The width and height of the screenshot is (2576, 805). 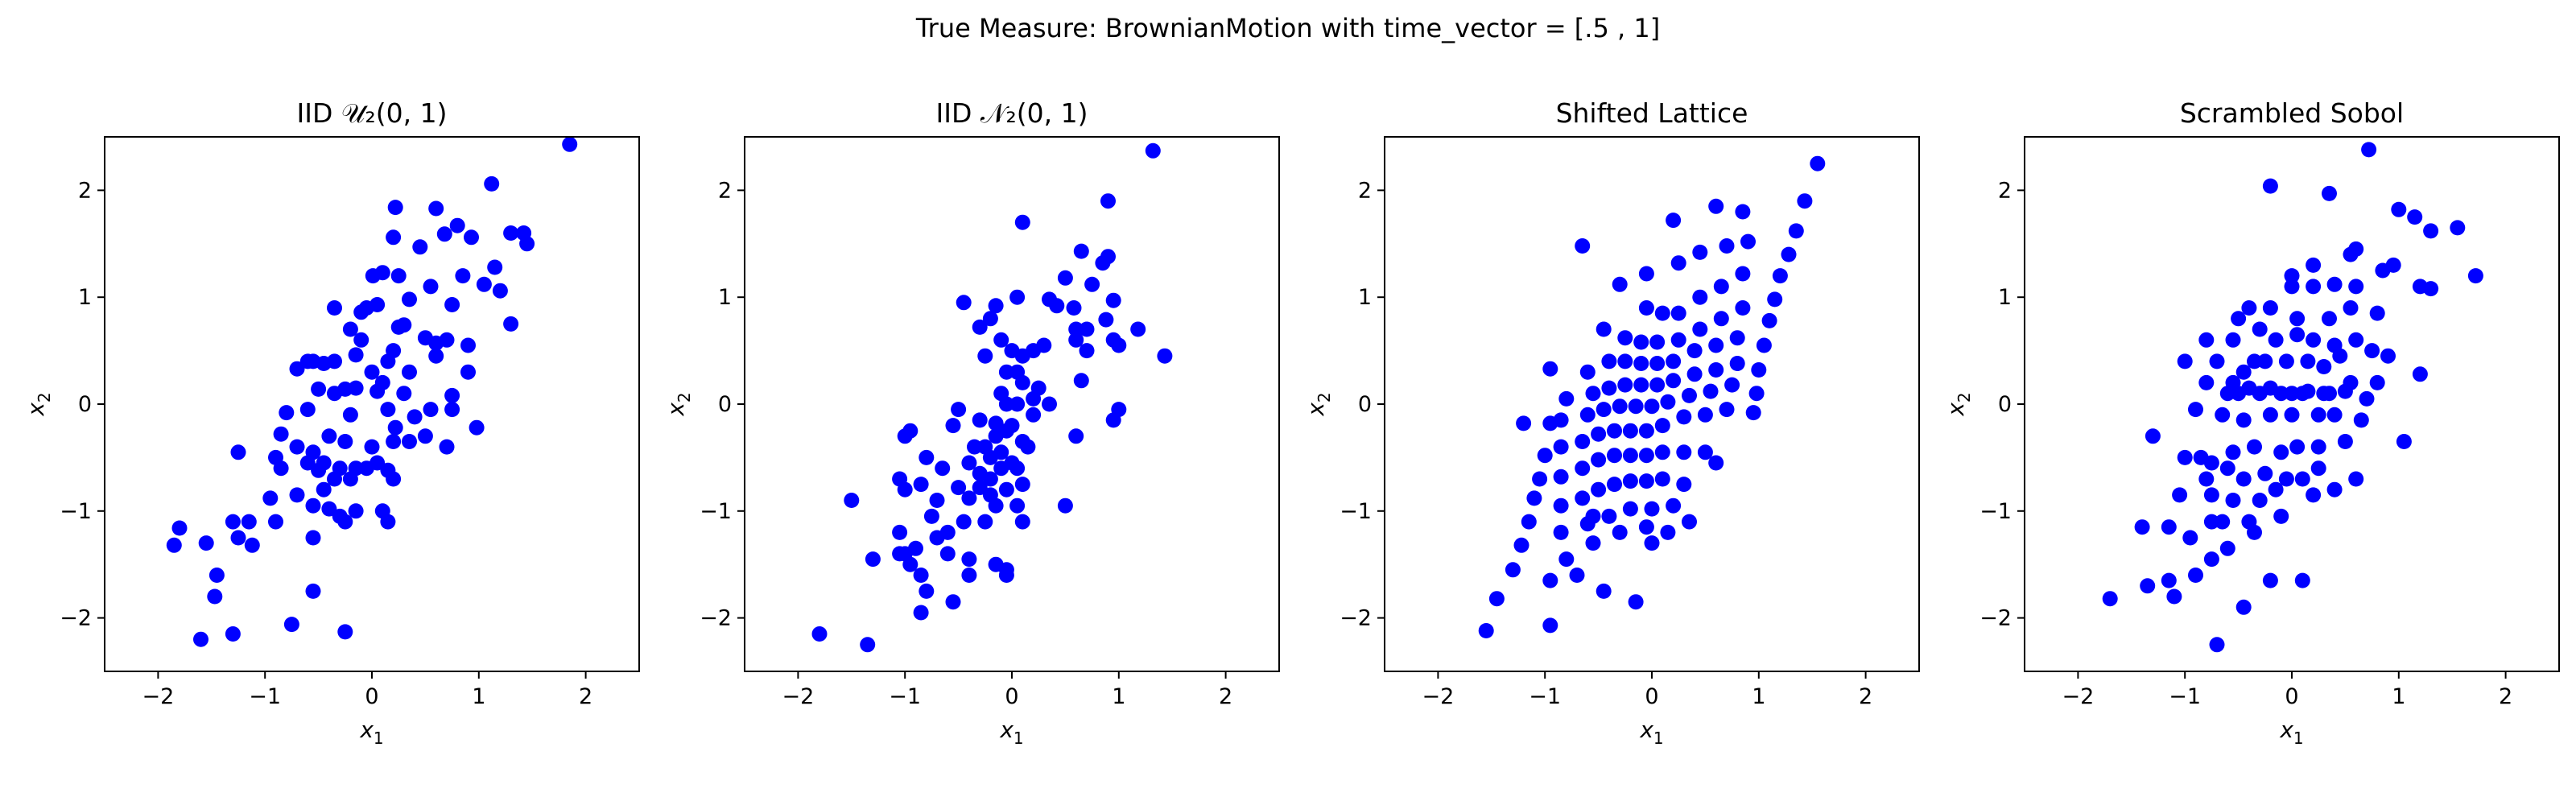 I want to click on x-tick-label: 0, so click(x=371, y=696).